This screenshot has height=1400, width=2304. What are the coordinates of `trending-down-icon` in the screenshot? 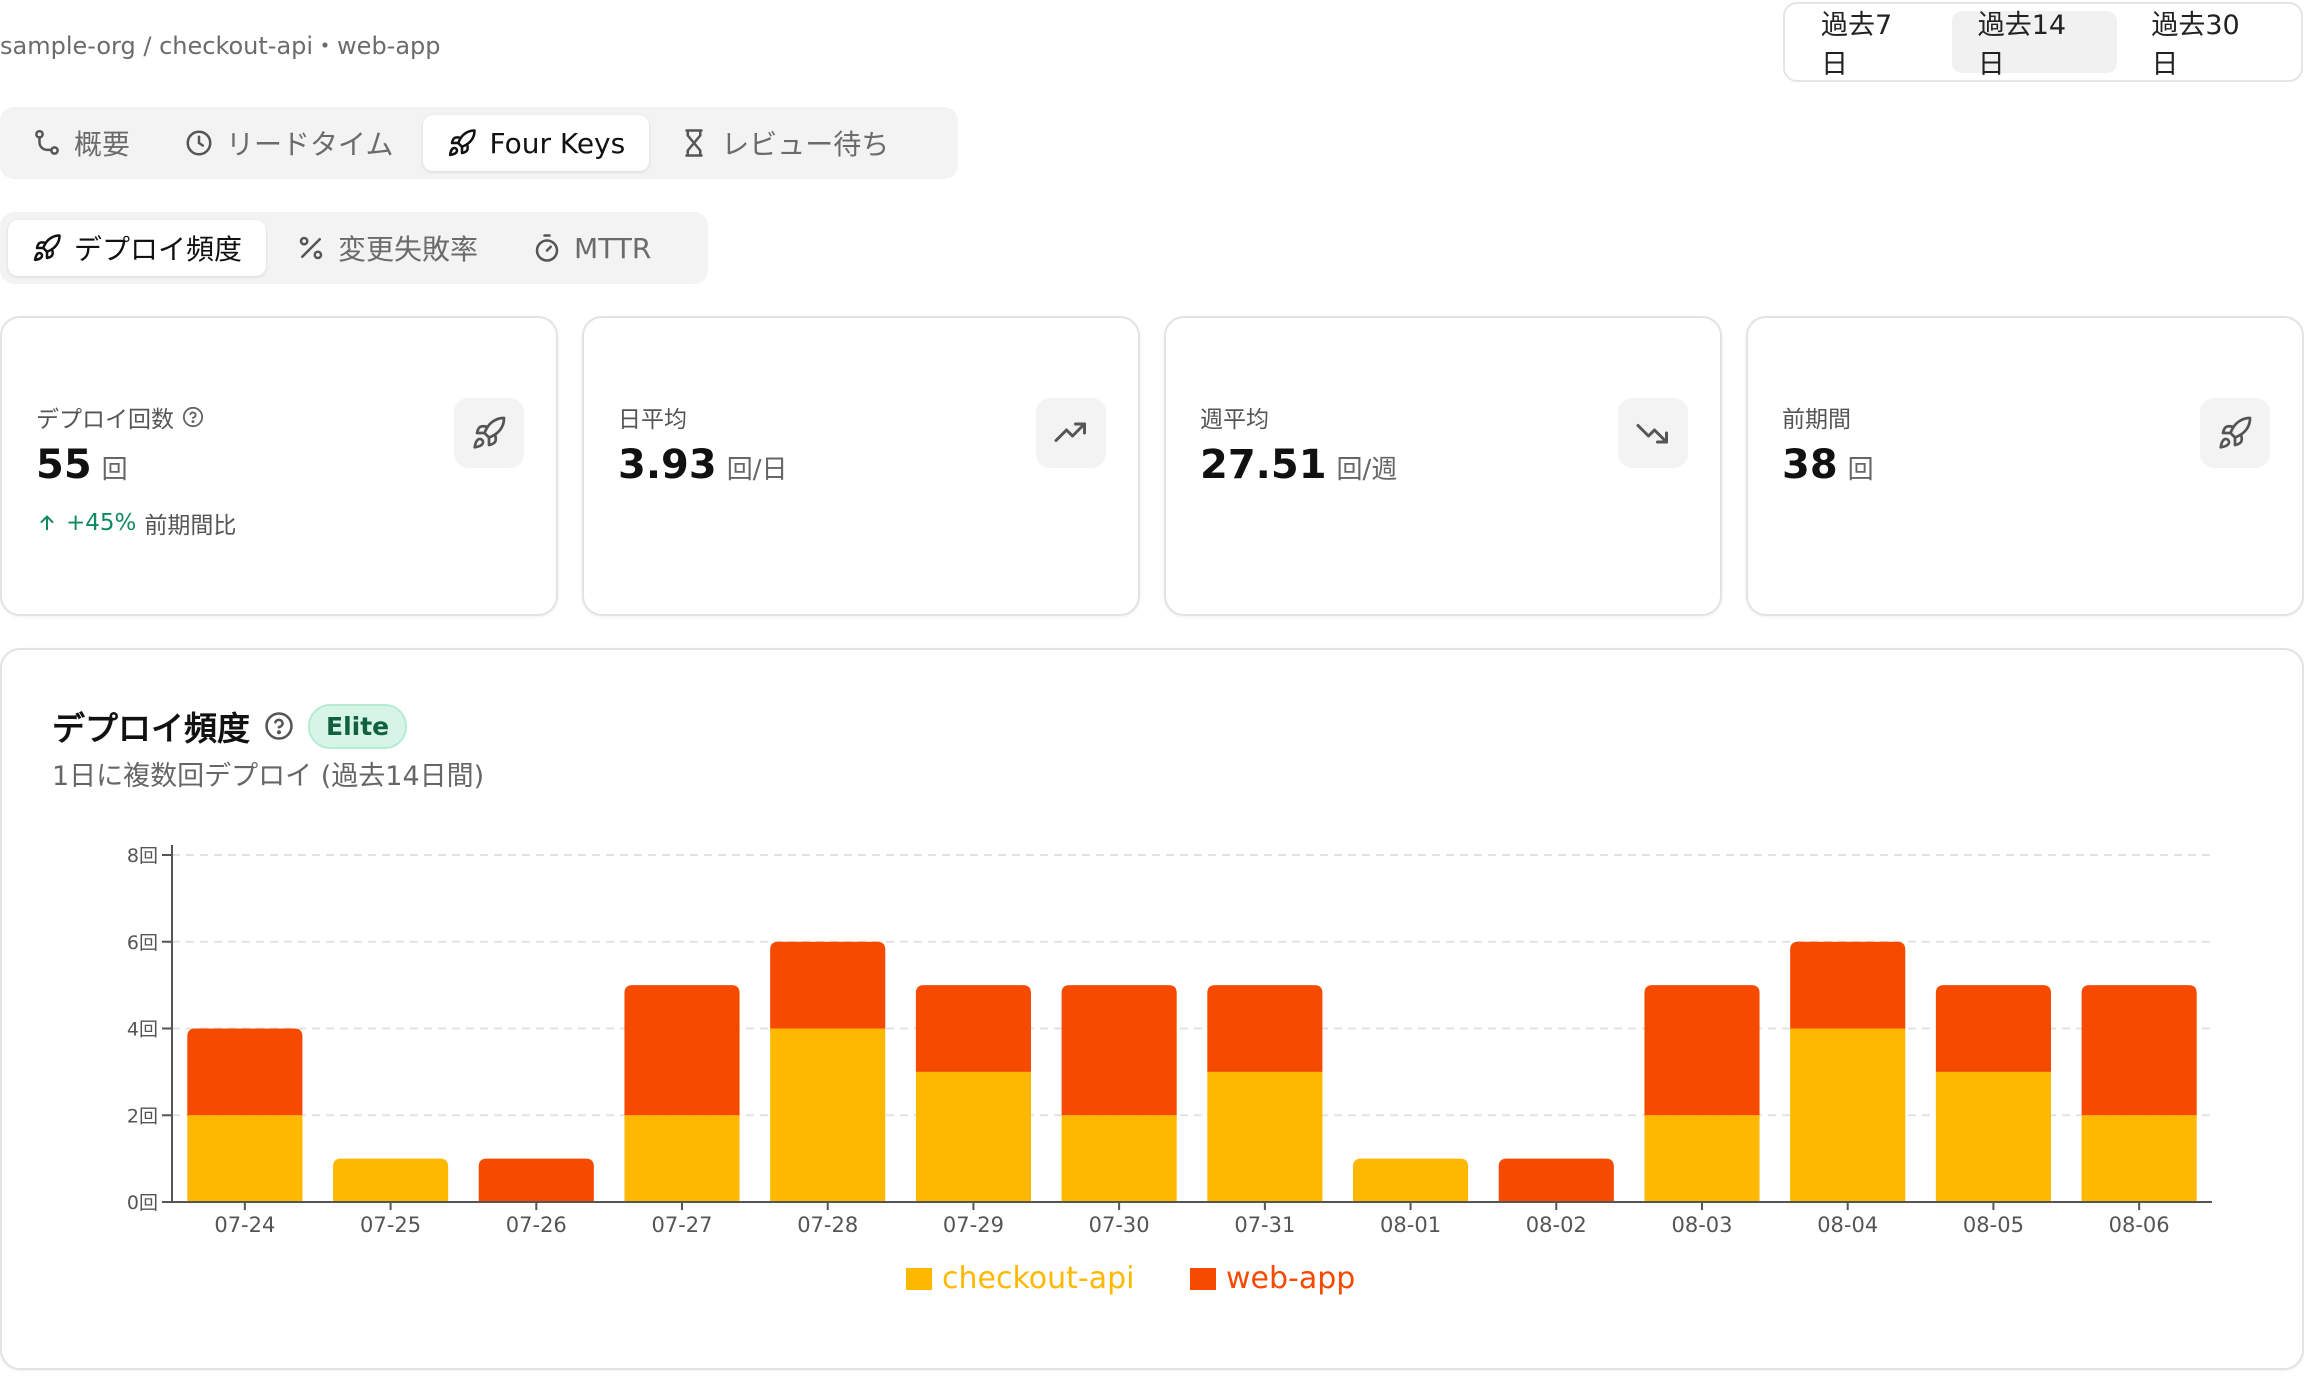 It's located at (1652, 434).